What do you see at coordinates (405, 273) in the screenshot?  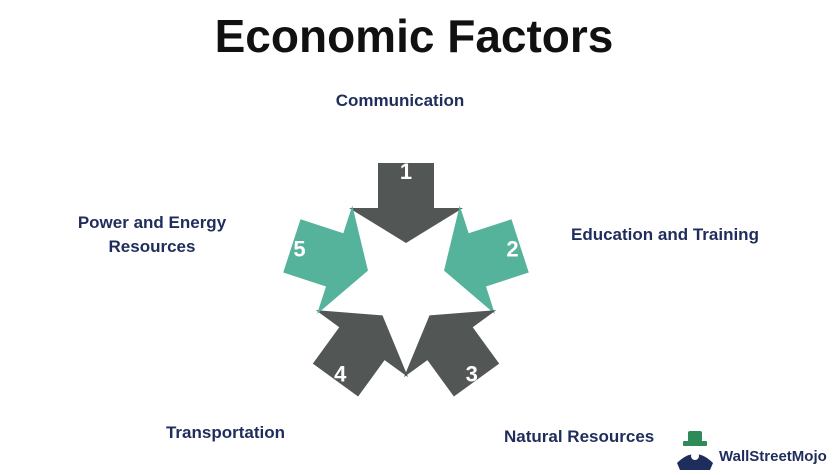 I see `number-group: 1 2 3 4 5` at bounding box center [405, 273].